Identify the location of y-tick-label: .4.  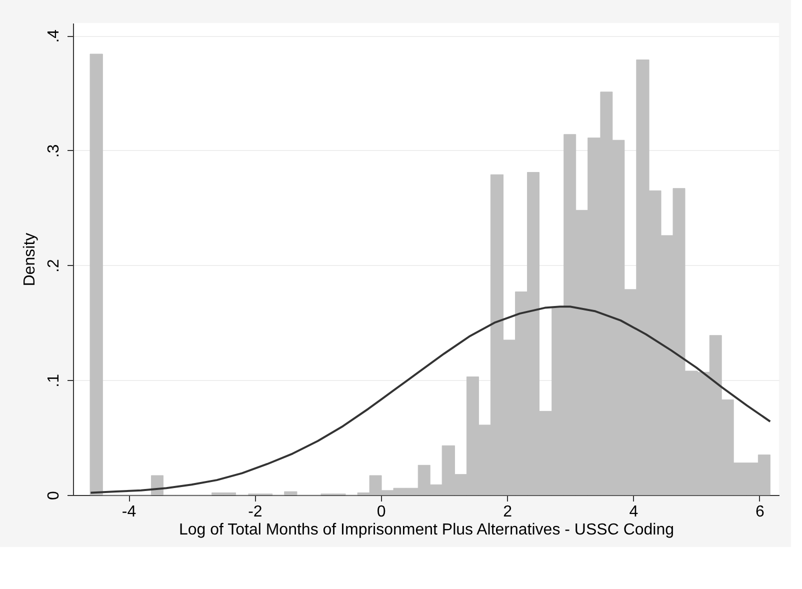
(54, 36).